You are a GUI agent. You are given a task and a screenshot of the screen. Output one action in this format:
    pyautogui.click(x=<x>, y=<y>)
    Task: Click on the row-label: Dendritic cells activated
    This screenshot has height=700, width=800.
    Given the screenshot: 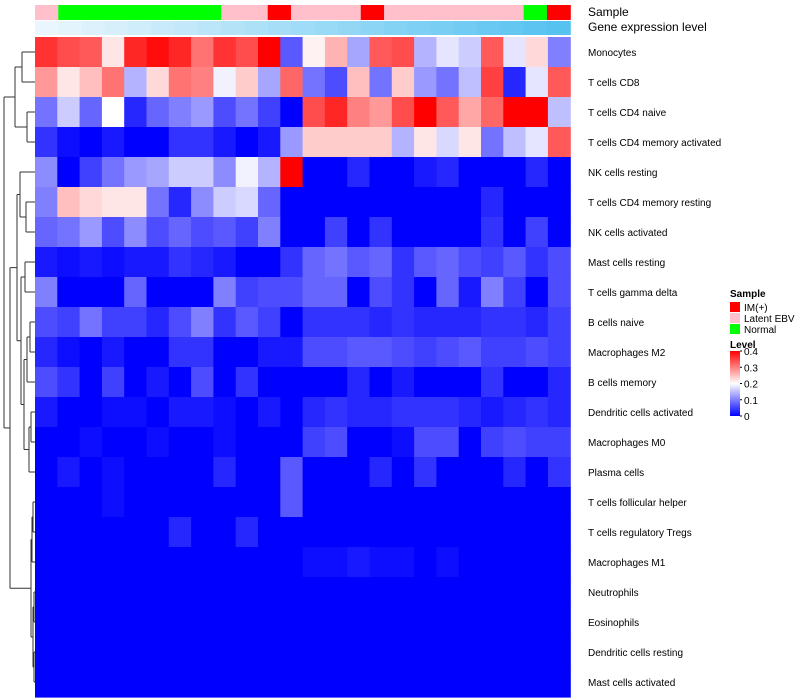 What is the action you would take?
    pyautogui.click(x=640, y=413)
    